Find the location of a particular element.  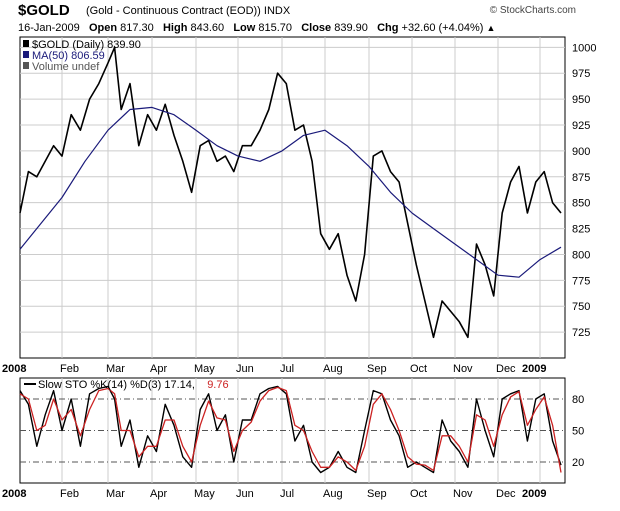

legend-entry: $GOLD (Daily) 839.90 is located at coordinates (86, 45).